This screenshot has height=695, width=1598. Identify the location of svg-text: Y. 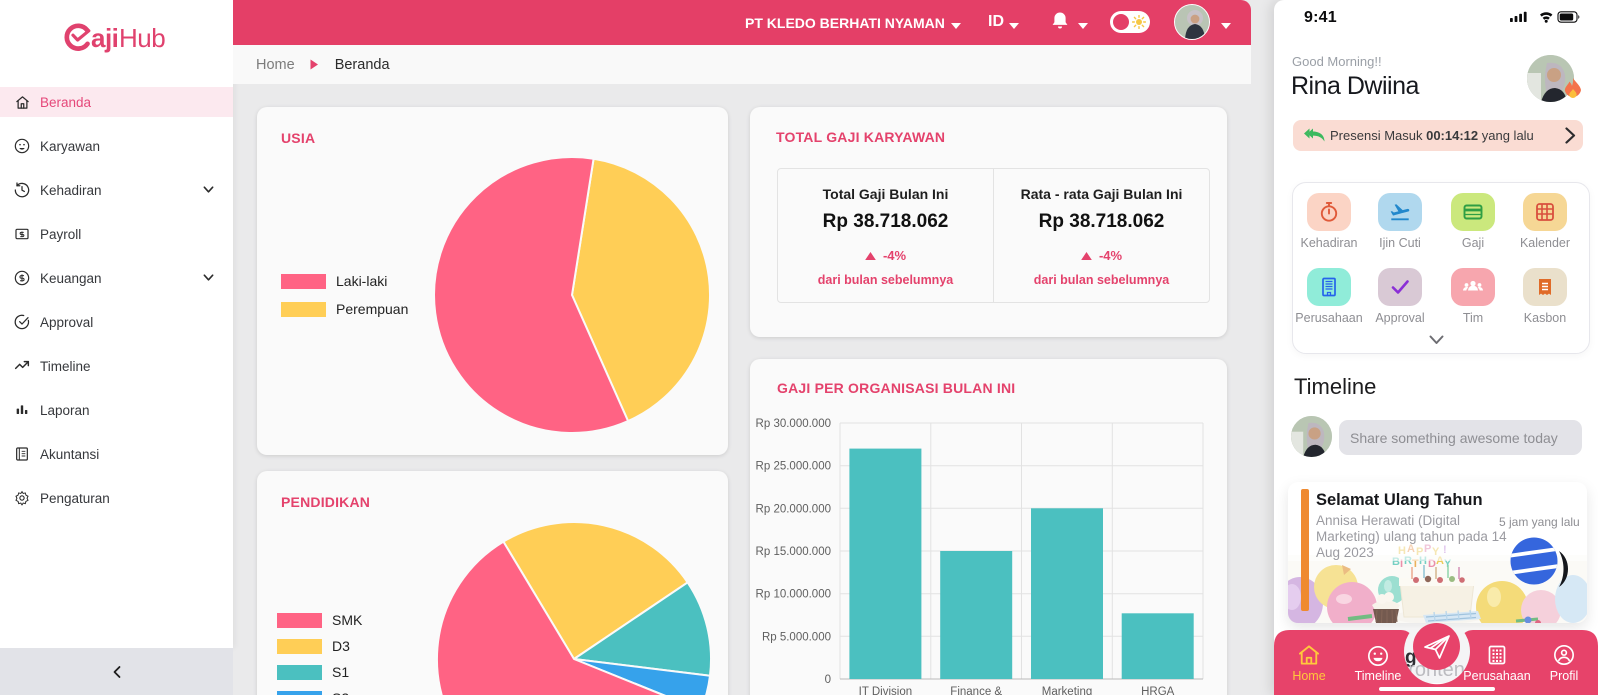
(1448, 564).